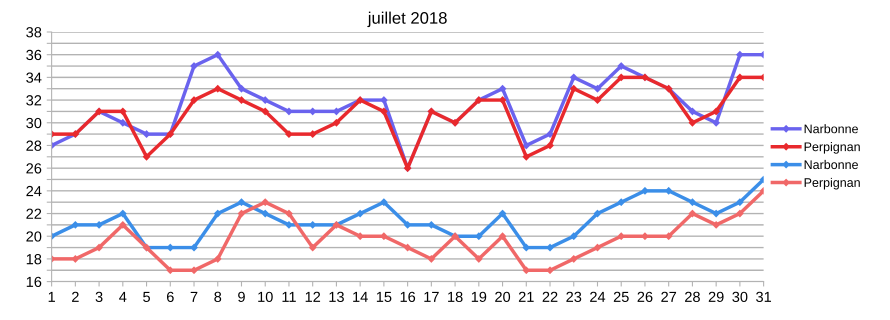 The width and height of the screenshot is (890, 320). What do you see at coordinates (550, 297) in the screenshot?
I see `x-tick-label: 22` at bounding box center [550, 297].